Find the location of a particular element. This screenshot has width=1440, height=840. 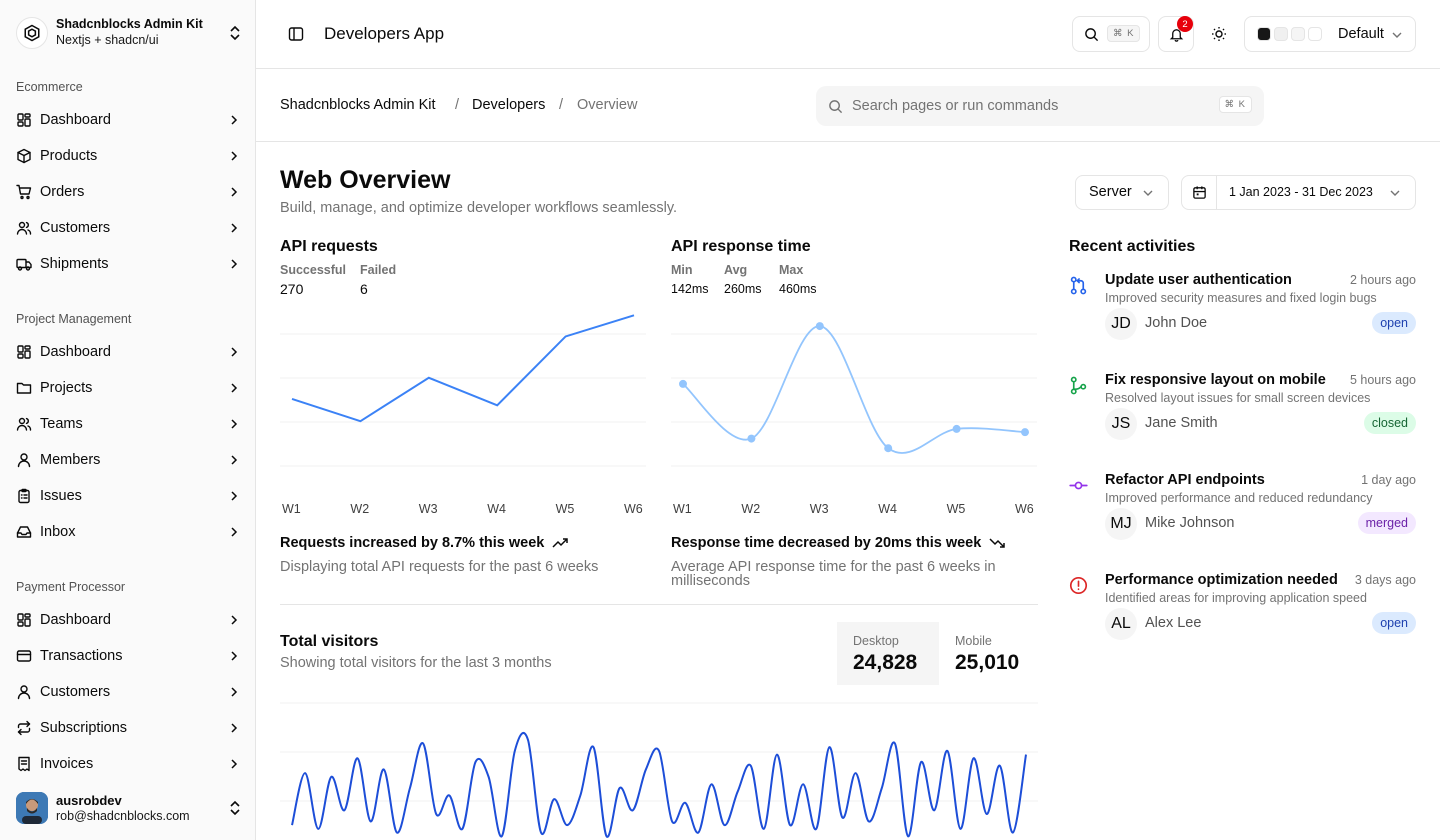

date-range-picker: 1 Jan 2023 - 31 Dec 2023 is located at coordinates (1298, 192).